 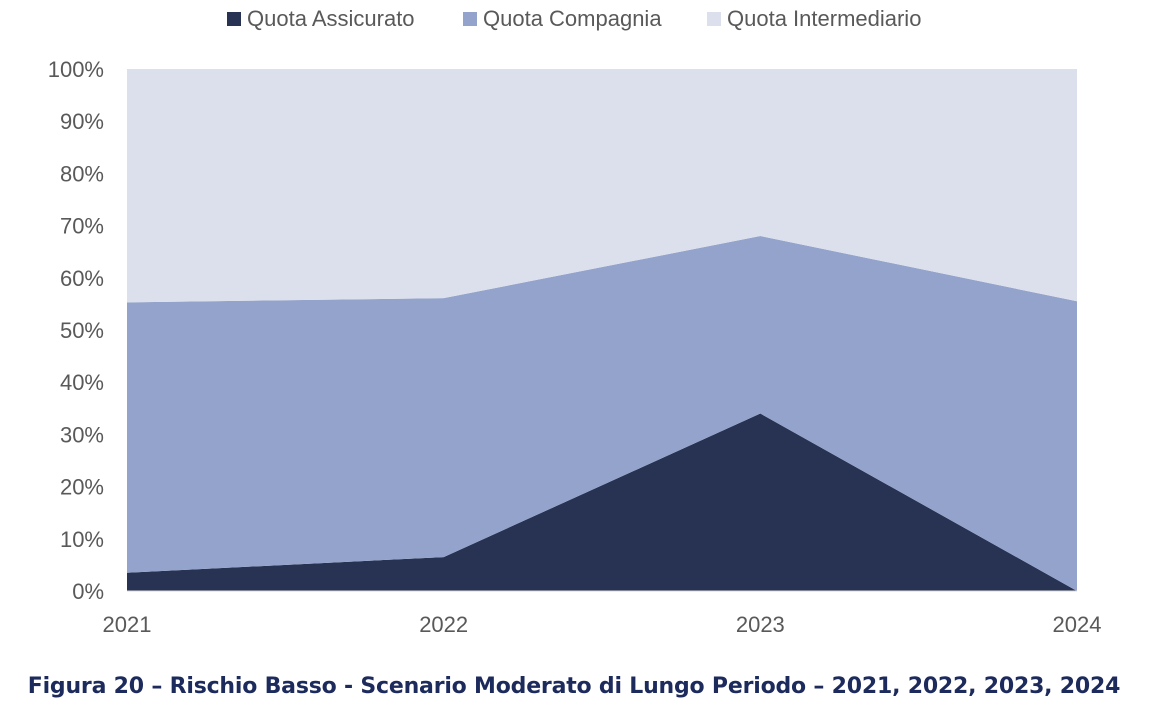 I want to click on y-tick-label: 0%, so click(x=88, y=591).